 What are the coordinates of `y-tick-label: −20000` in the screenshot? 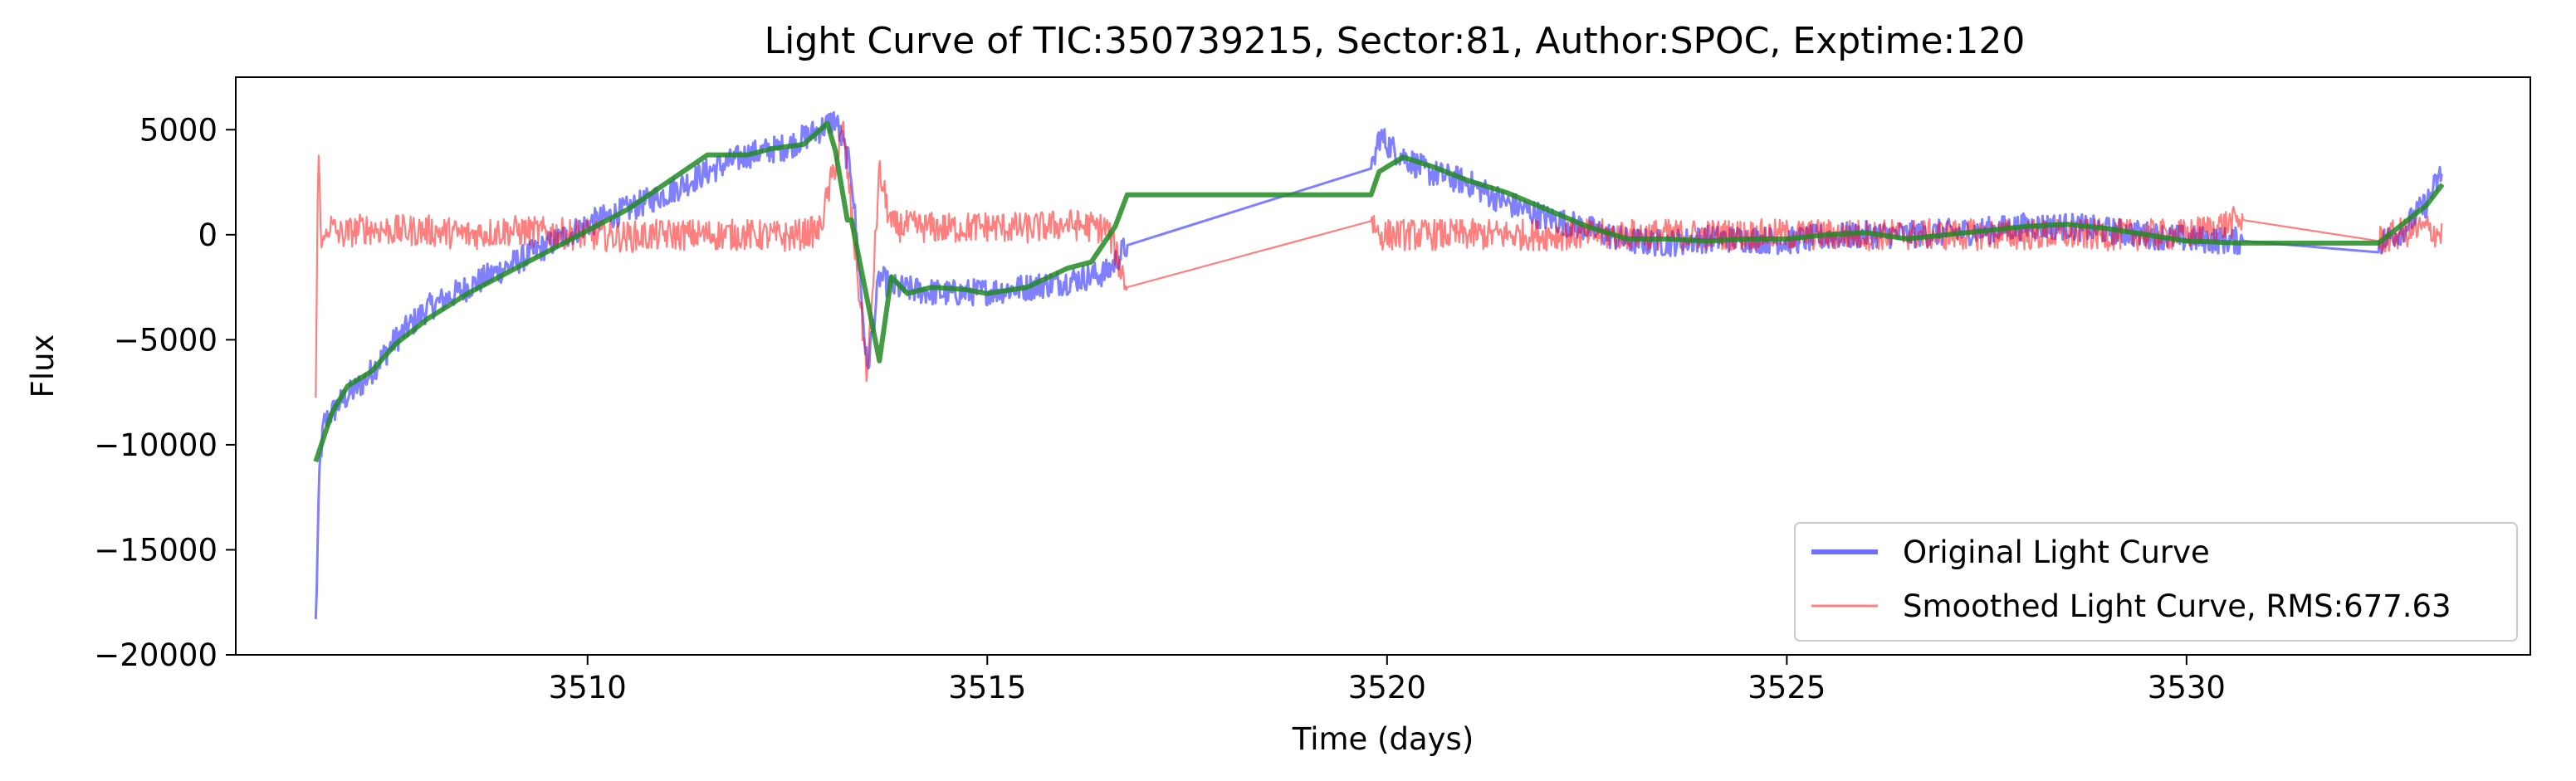 It's located at (156, 655).